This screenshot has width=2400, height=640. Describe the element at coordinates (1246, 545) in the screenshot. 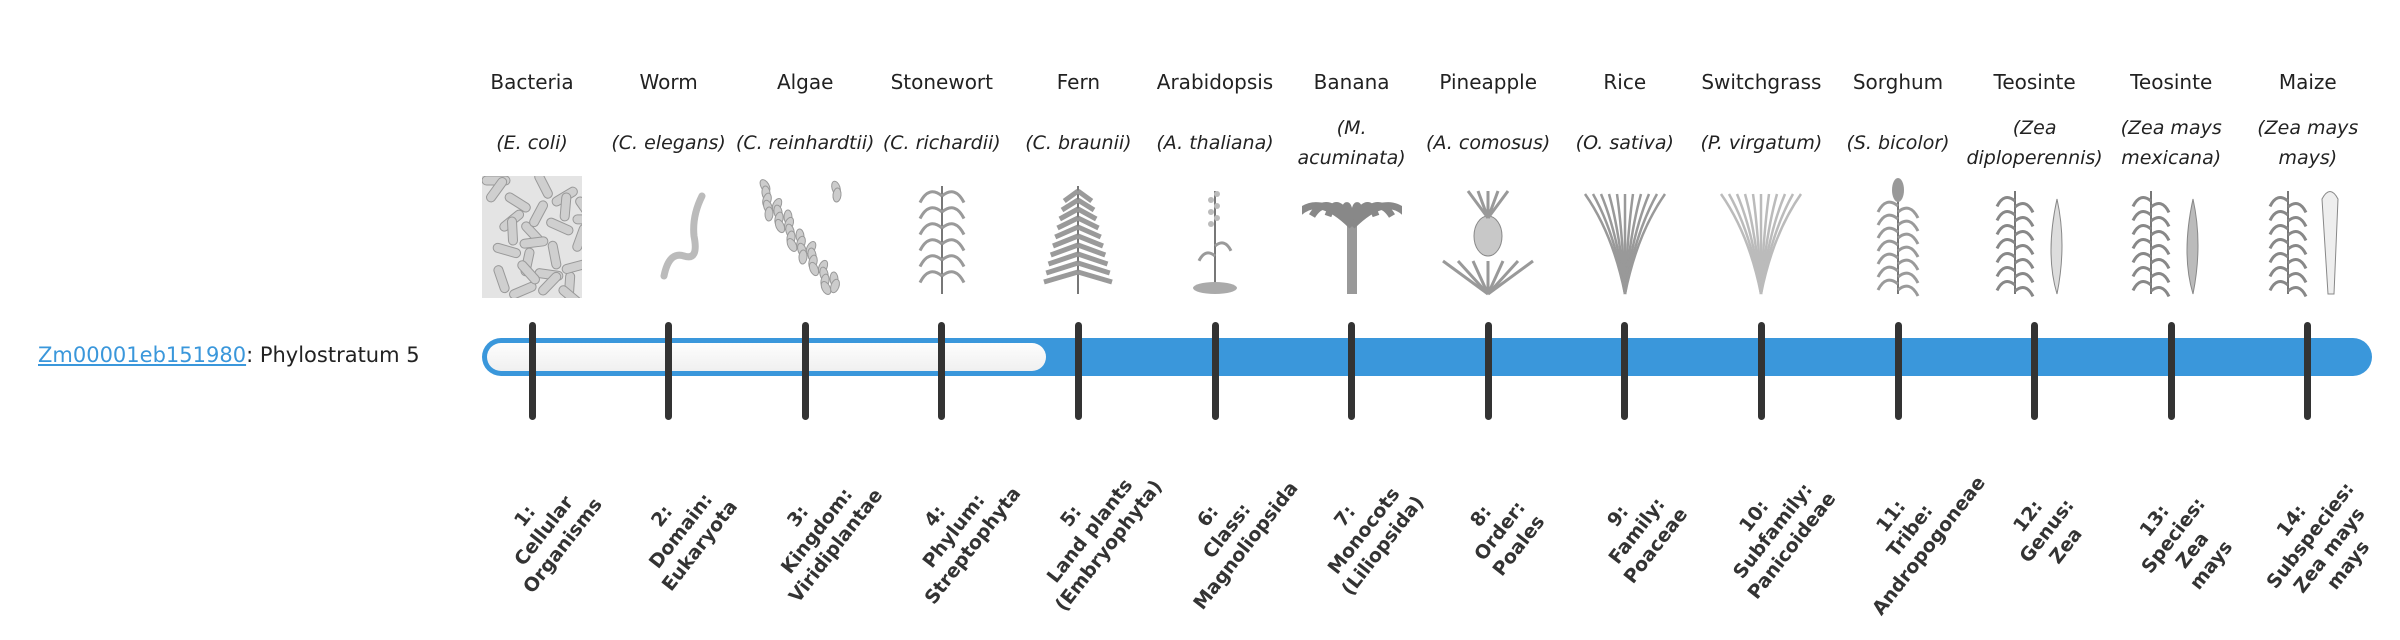

I see `stratum-label: 6: Class: Magnoliopsida` at that location.